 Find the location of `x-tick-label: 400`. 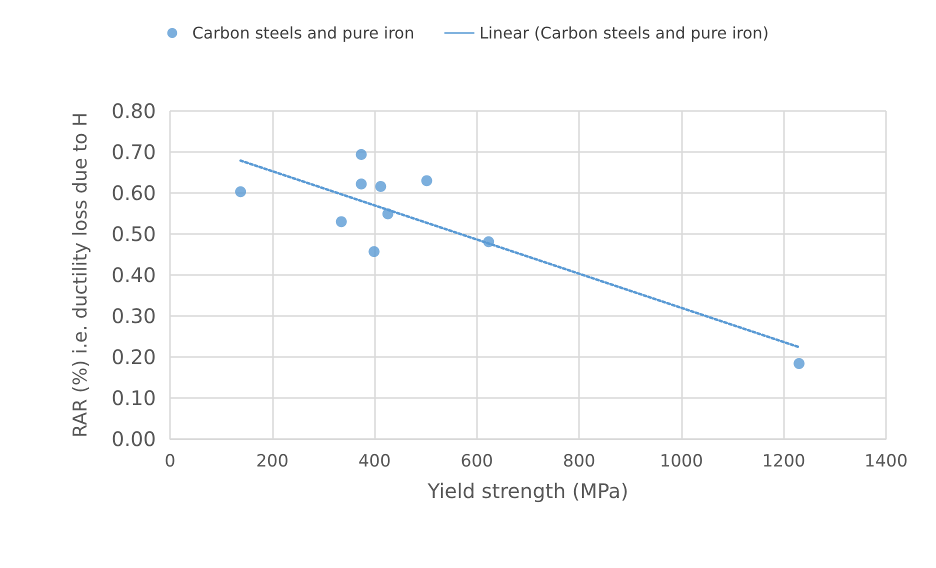

x-tick-label: 400 is located at coordinates (374, 462).